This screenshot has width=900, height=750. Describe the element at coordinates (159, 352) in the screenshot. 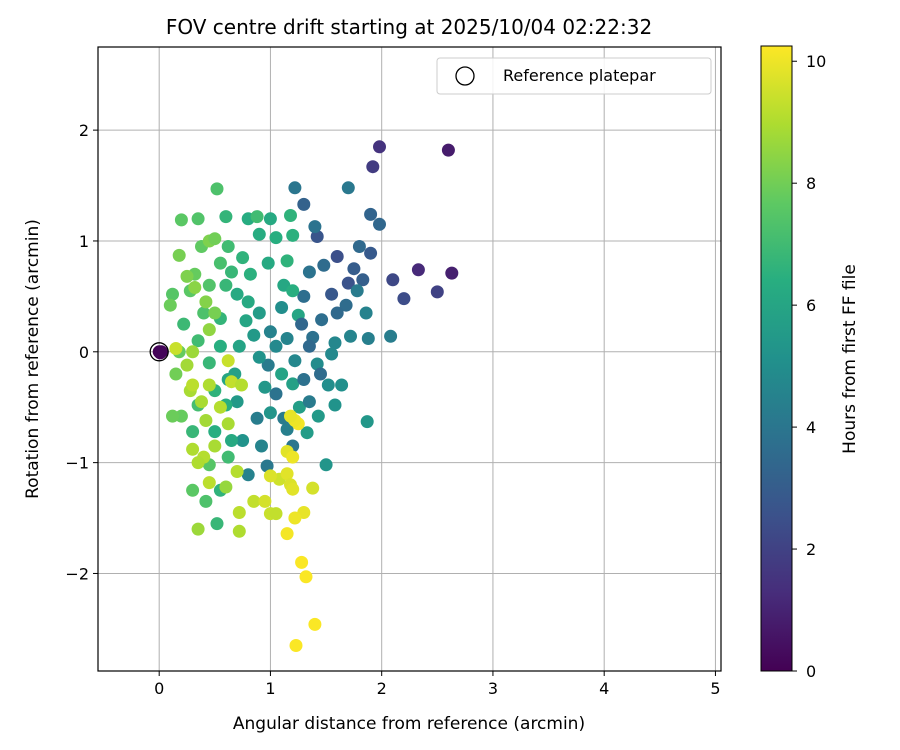

I see `reference-marker` at that location.